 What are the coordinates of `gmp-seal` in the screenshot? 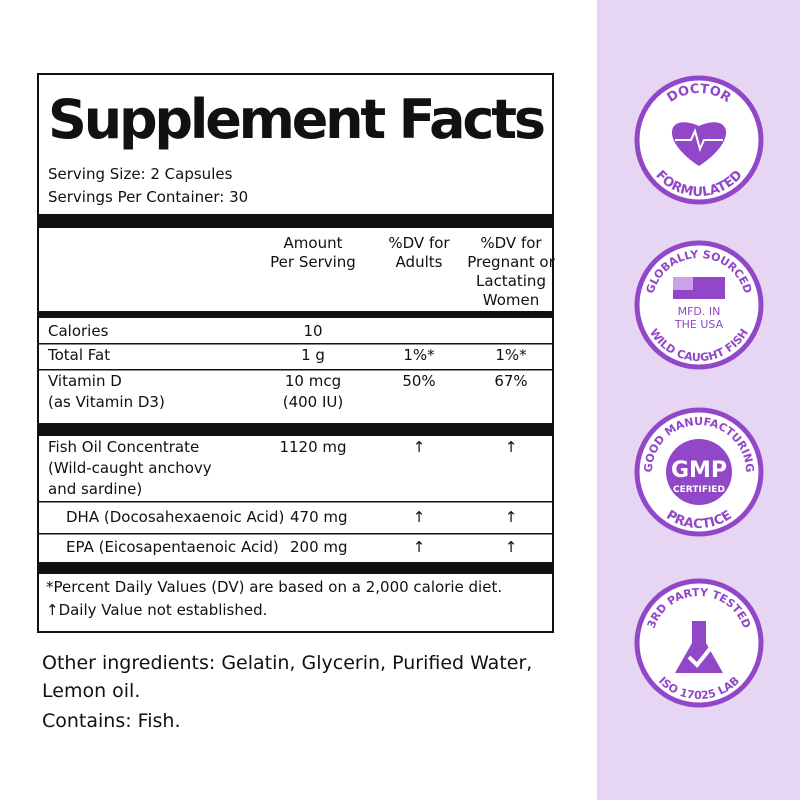 It's located at (699, 472).